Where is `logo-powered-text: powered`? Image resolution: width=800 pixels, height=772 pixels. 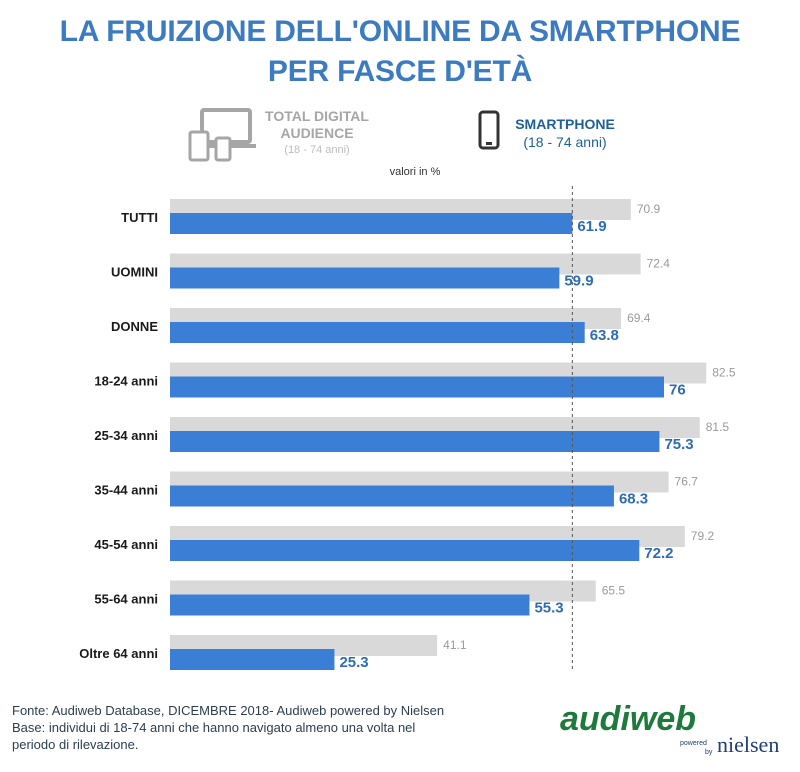
logo-powered-text: powered is located at coordinates (693, 743).